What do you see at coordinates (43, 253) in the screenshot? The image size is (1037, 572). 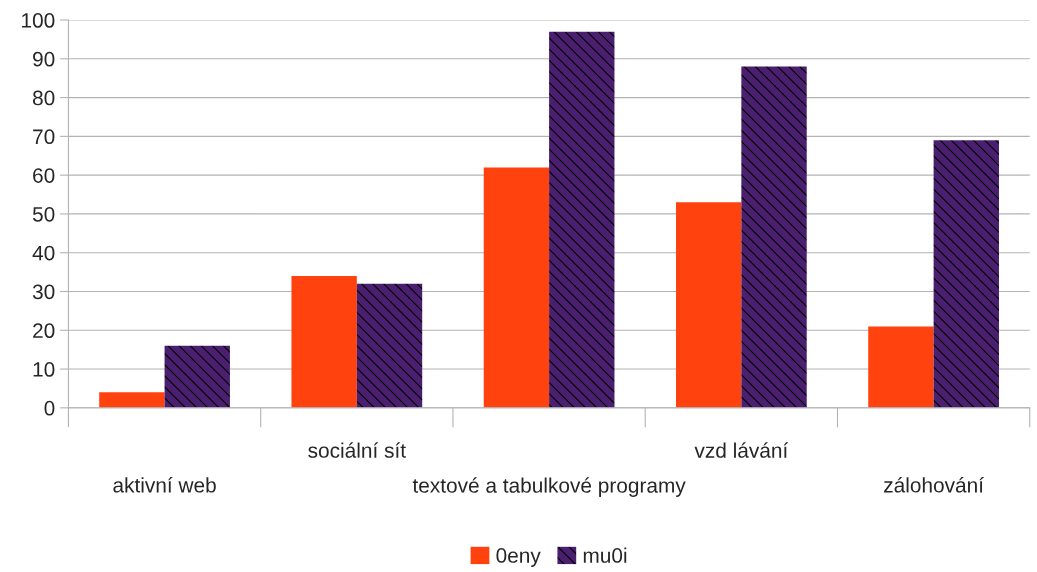 I see `y-tick-label: 40` at bounding box center [43, 253].